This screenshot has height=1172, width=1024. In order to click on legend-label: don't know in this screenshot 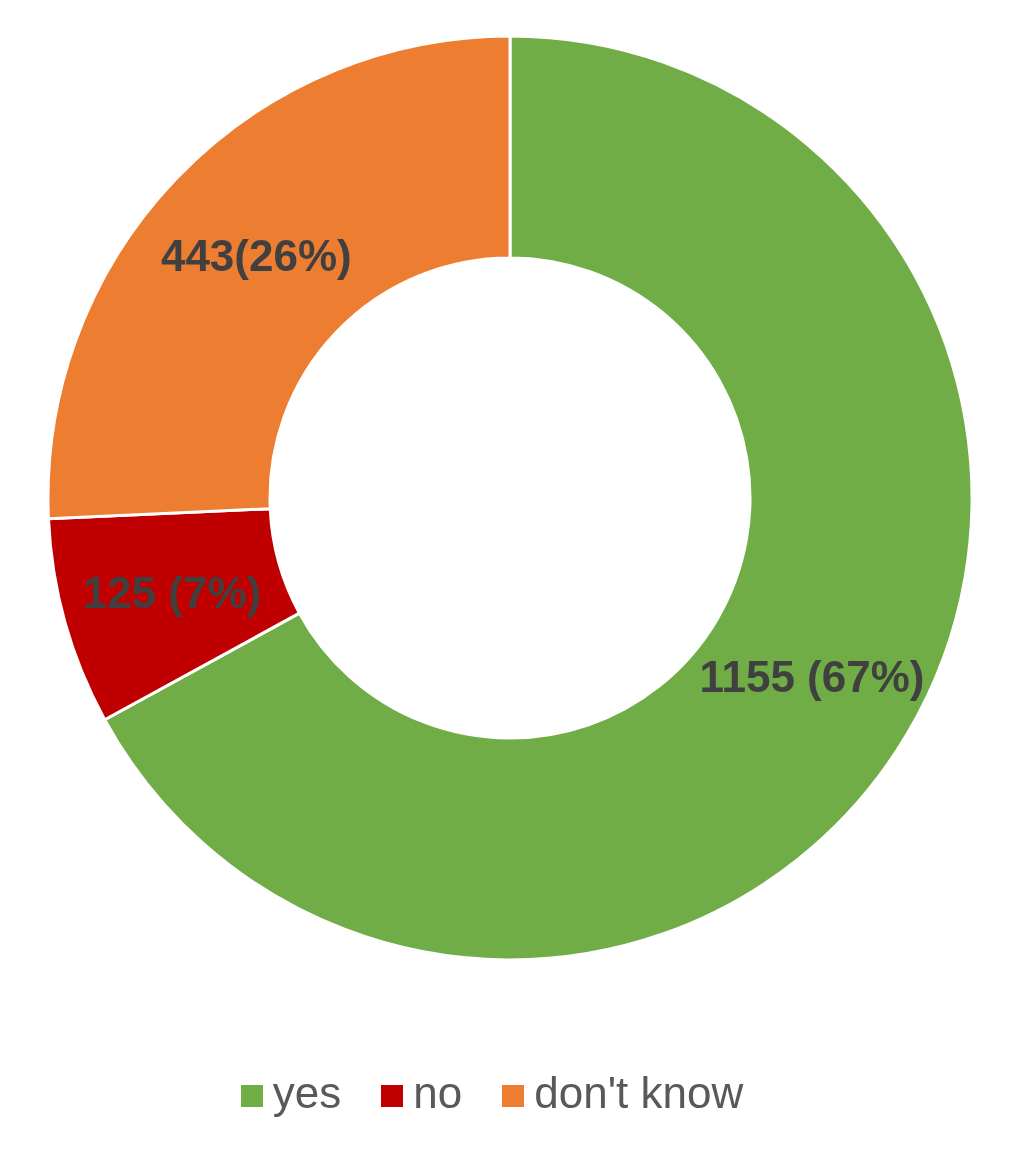, I will do `click(639, 1092)`.